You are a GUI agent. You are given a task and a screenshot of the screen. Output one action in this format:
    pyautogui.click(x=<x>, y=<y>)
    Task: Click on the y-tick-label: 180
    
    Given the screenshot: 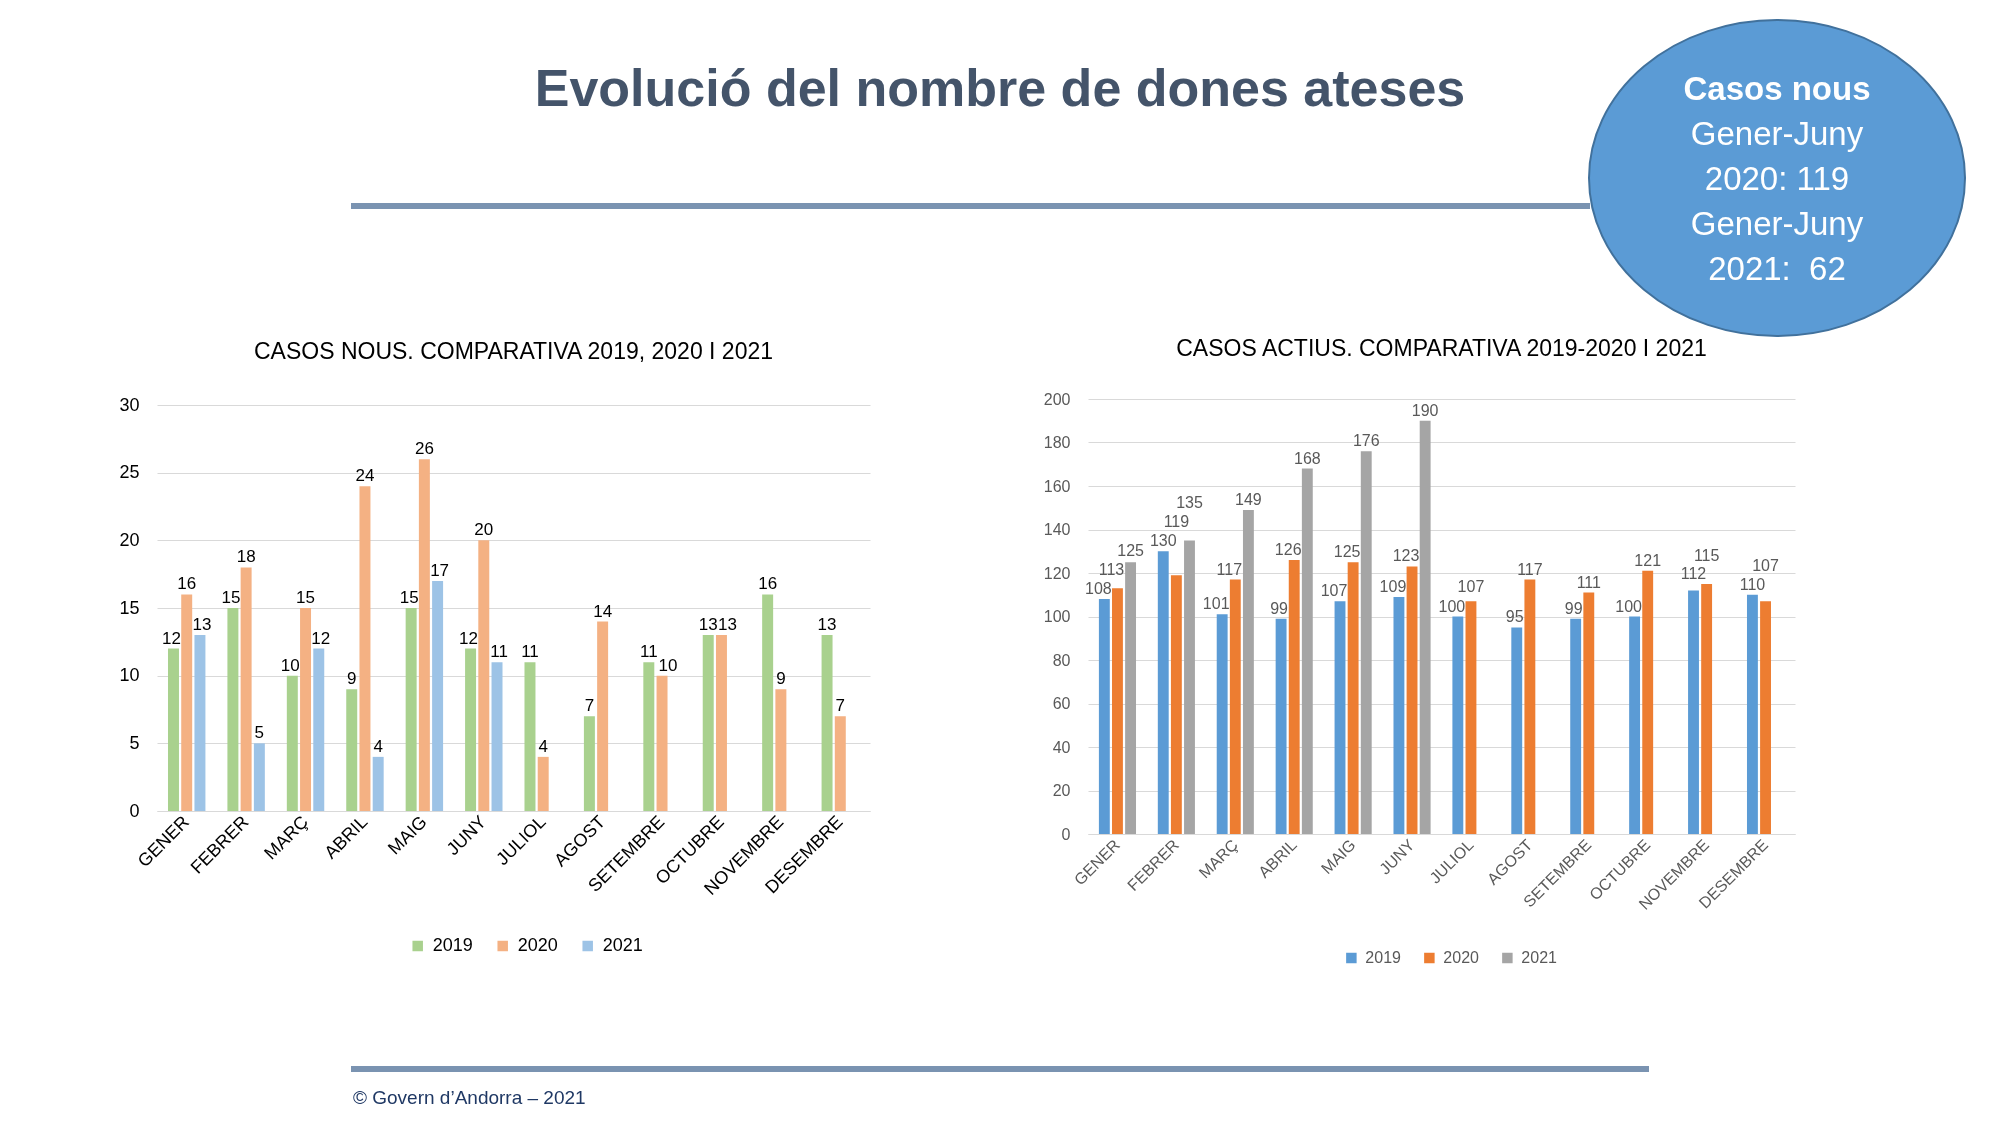 What is the action you would take?
    pyautogui.click(x=1057, y=442)
    